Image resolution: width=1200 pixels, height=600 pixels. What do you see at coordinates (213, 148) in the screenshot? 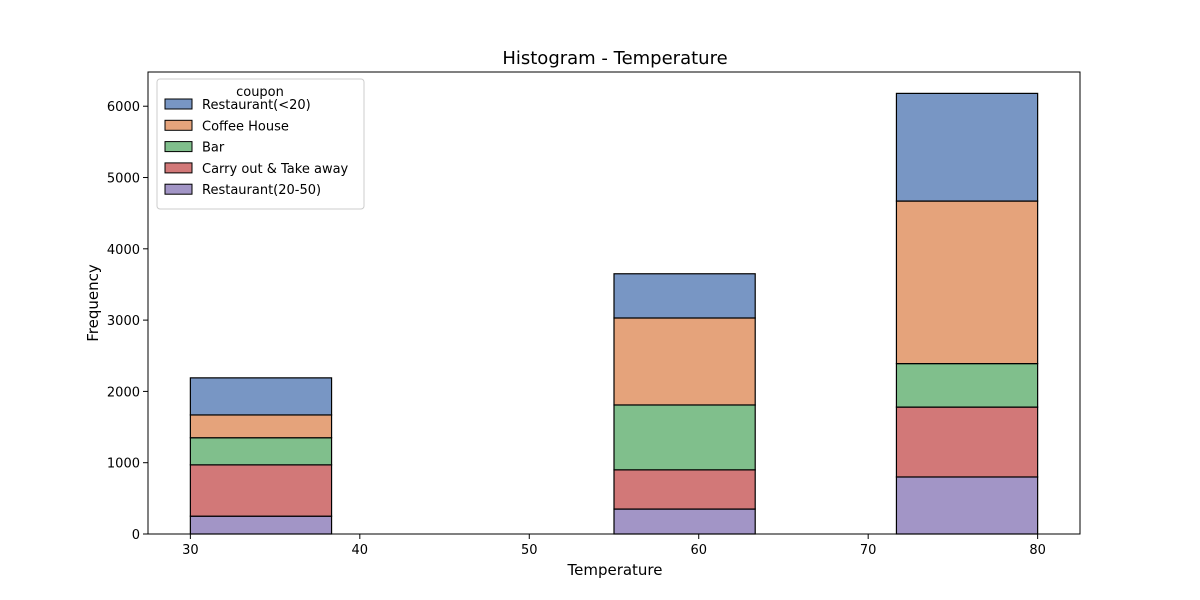
I see `legend-label-bar: Bar` at bounding box center [213, 148].